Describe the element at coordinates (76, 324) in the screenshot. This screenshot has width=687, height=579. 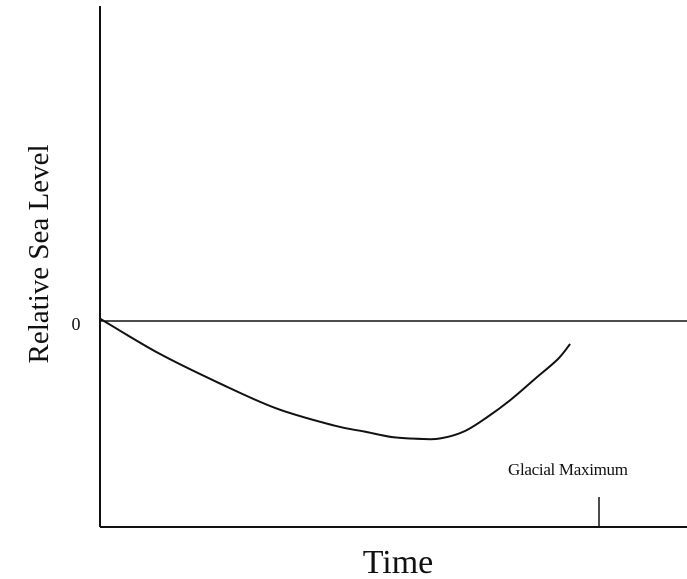
I see `y-tick-label-zero: 0` at that location.